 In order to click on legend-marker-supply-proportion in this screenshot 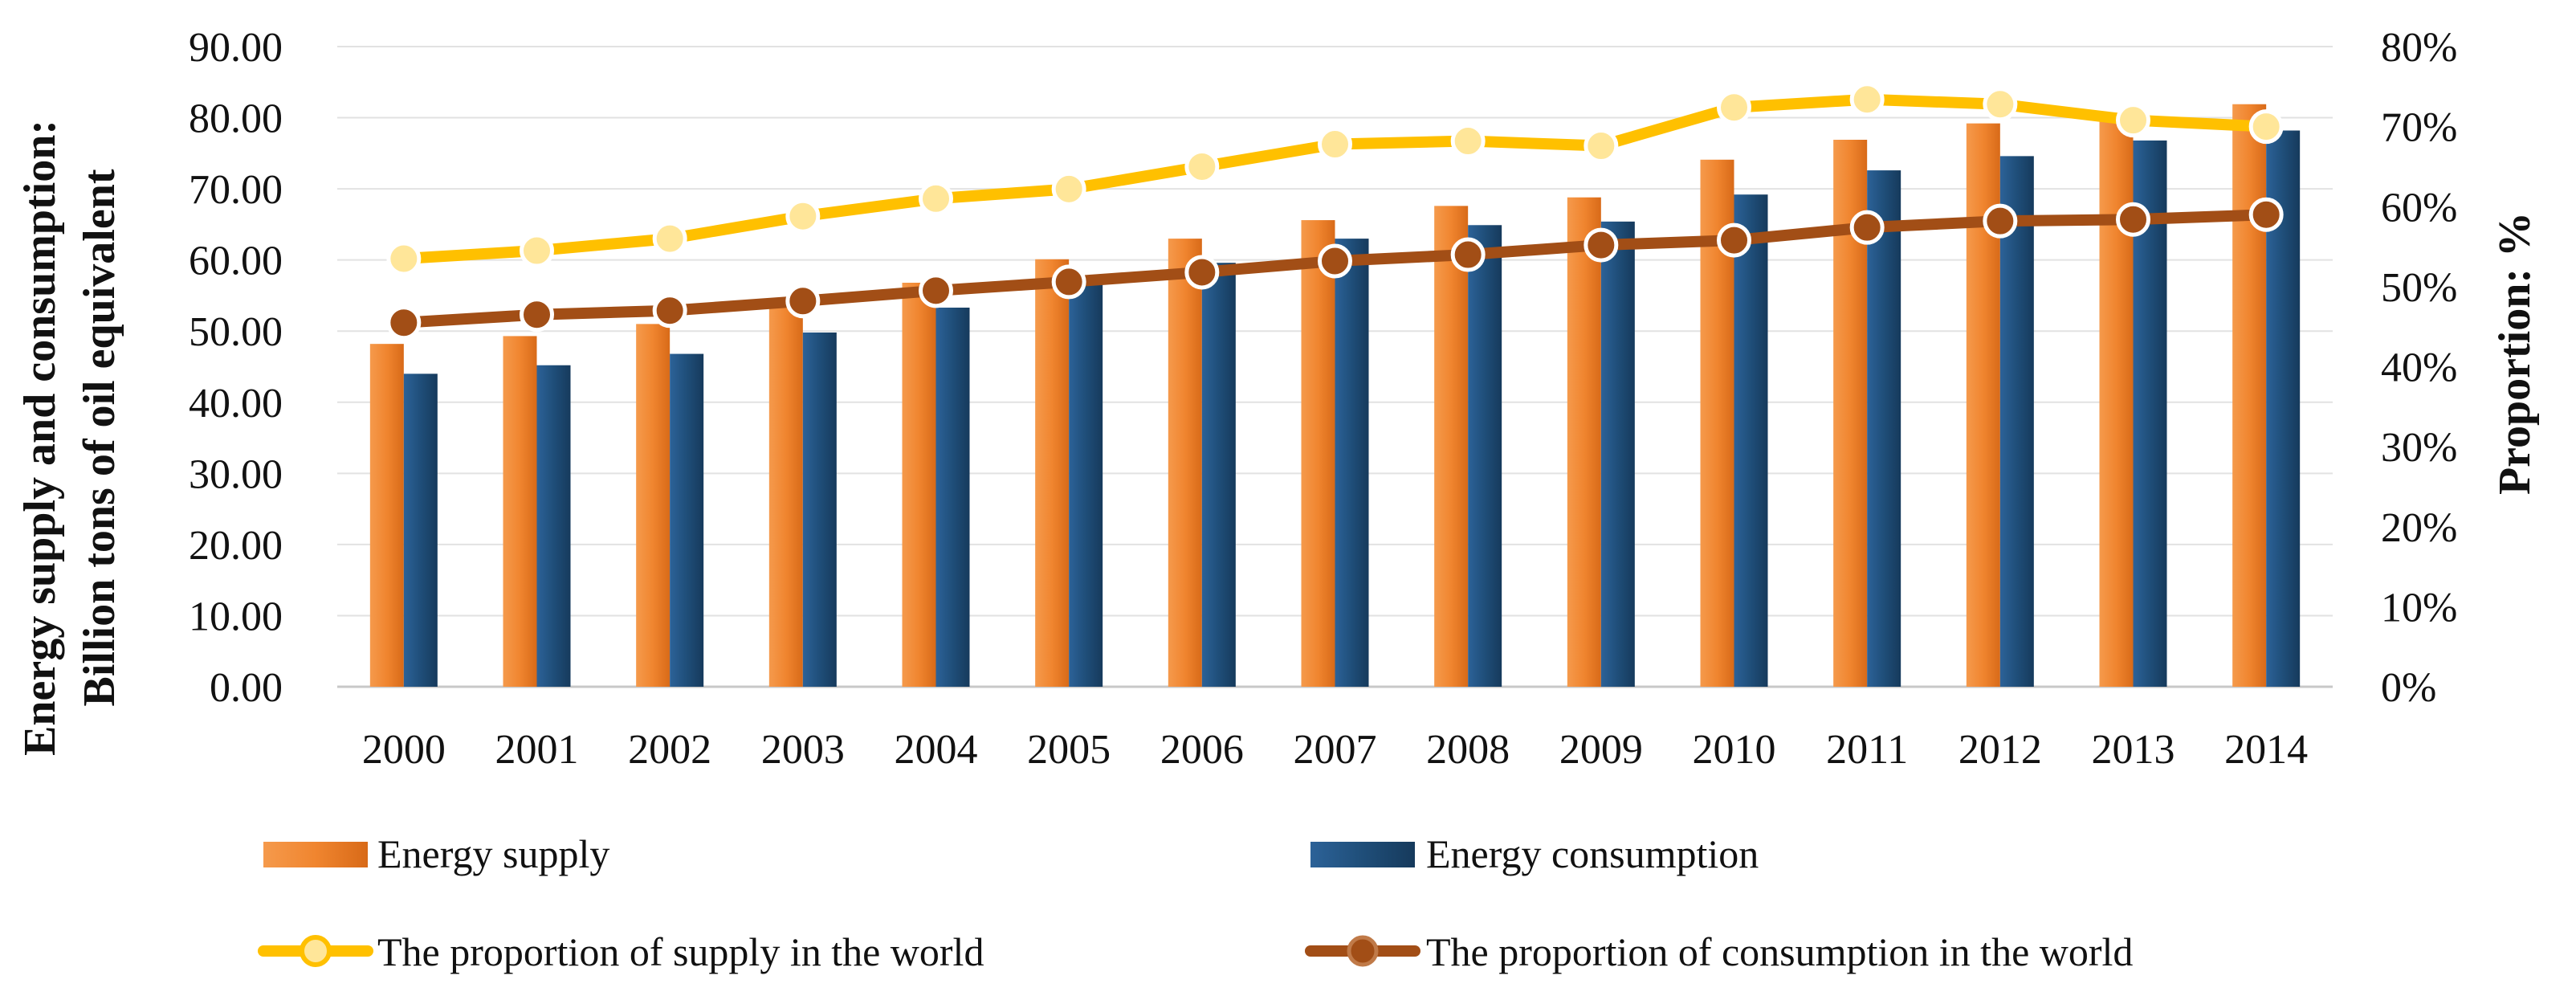, I will do `click(316, 951)`.